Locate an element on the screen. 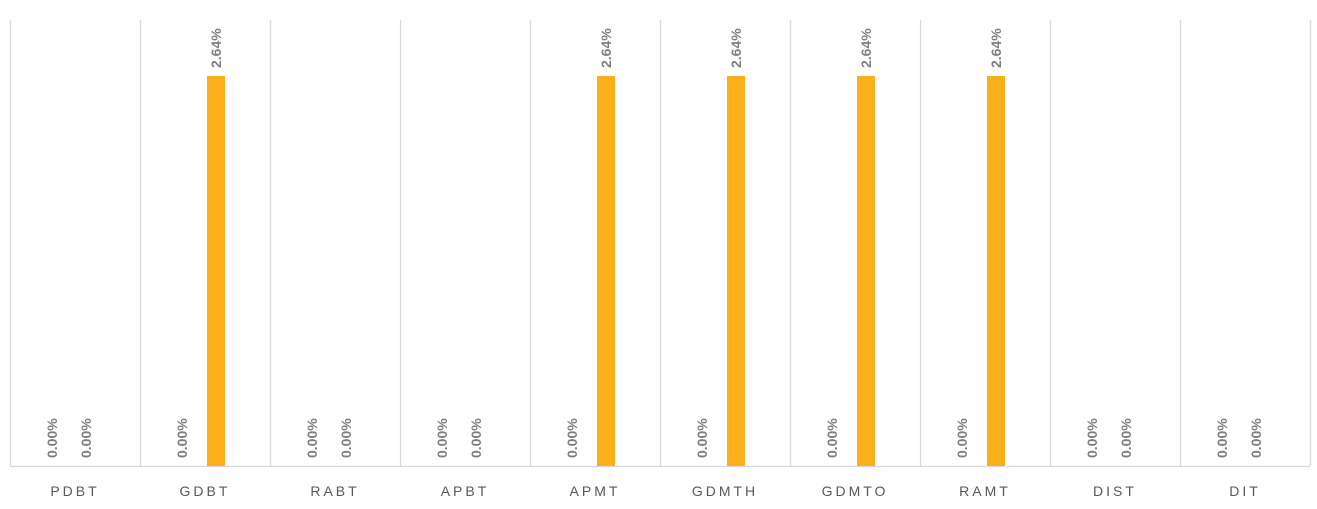 The image size is (1317, 509). x-tick-label: DIT is located at coordinates (1245, 491).